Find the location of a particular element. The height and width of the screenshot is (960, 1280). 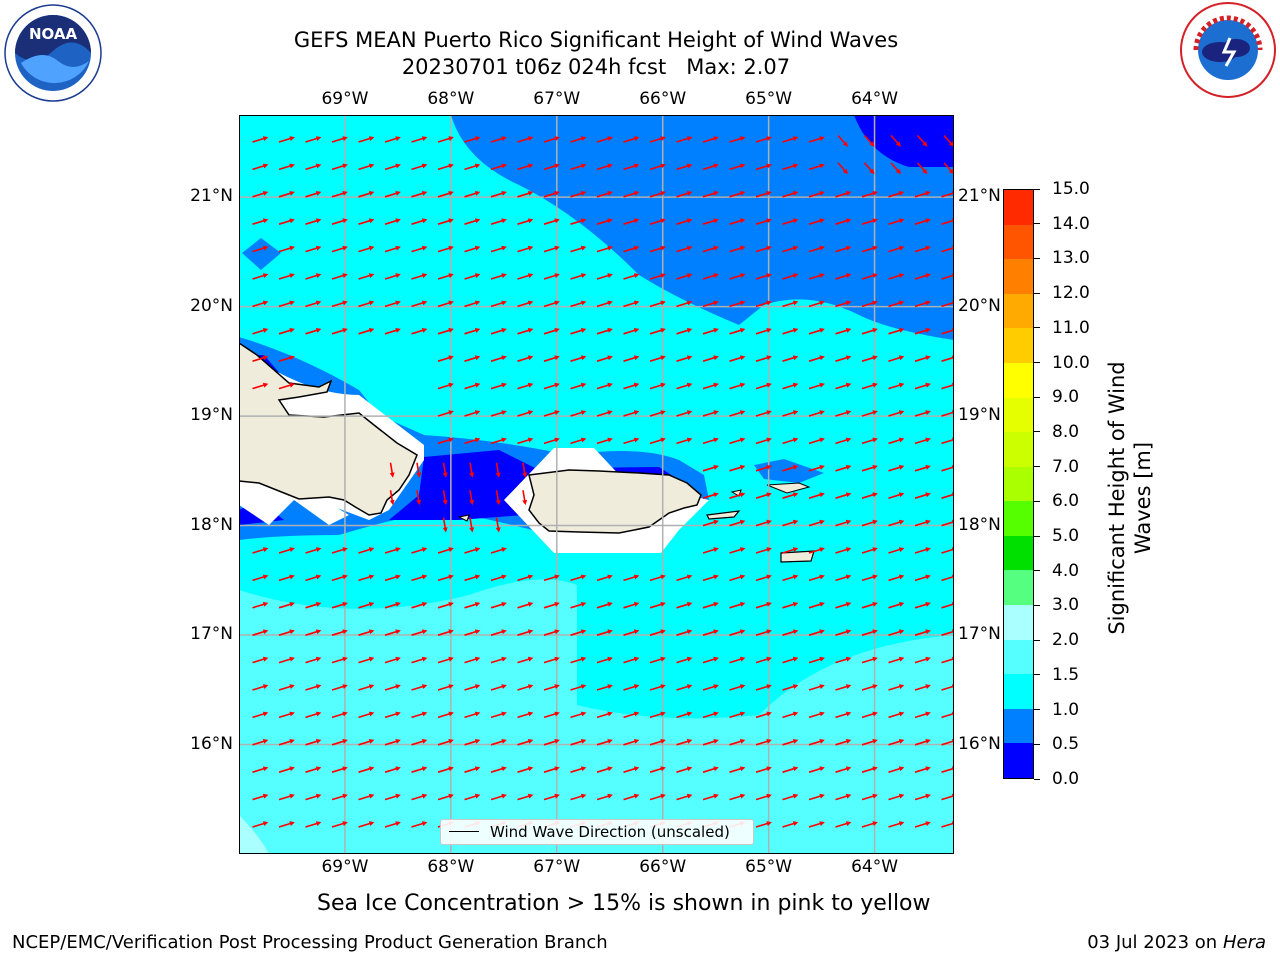

lon-tick-label-top: 66°W is located at coordinates (663, 99).